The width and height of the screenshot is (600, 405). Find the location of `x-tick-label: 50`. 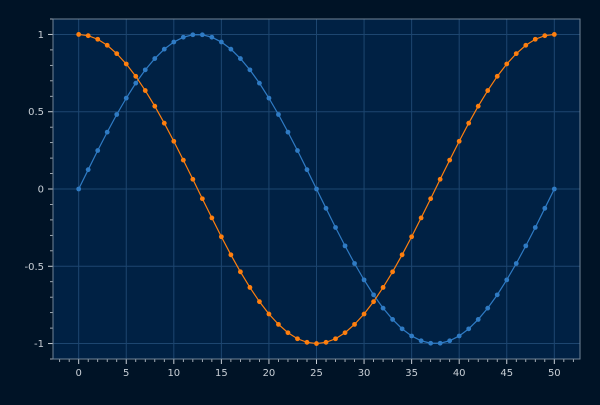

x-tick-label: 50 is located at coordinates (554, 373).